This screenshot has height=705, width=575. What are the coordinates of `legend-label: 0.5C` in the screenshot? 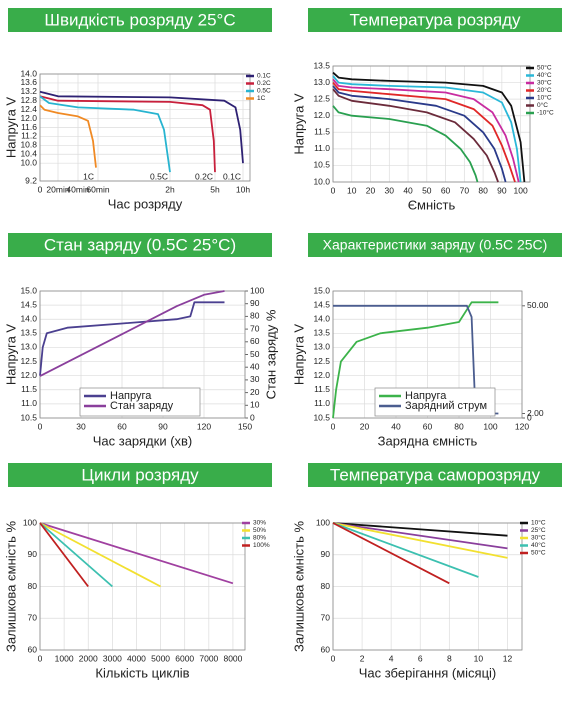 It's located at (264, 91).